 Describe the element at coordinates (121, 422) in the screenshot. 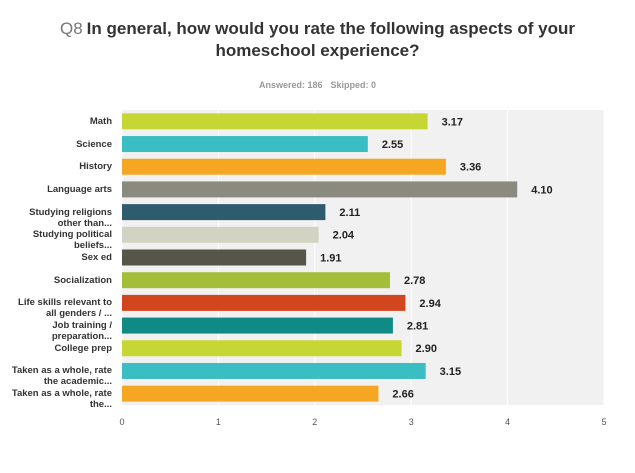

I see `x-tick-label: 0` at that location.